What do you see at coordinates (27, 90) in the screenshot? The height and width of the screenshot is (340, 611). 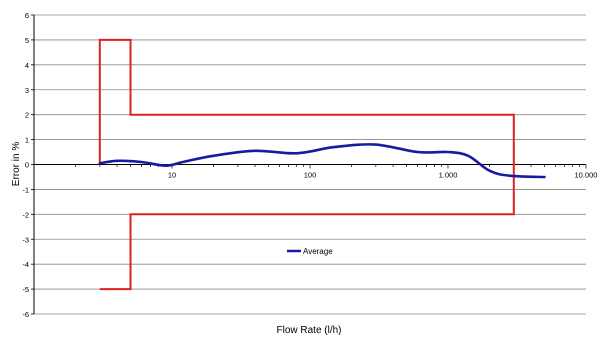 I see `y-tick-label: 3` at bounding box center [27, 90].